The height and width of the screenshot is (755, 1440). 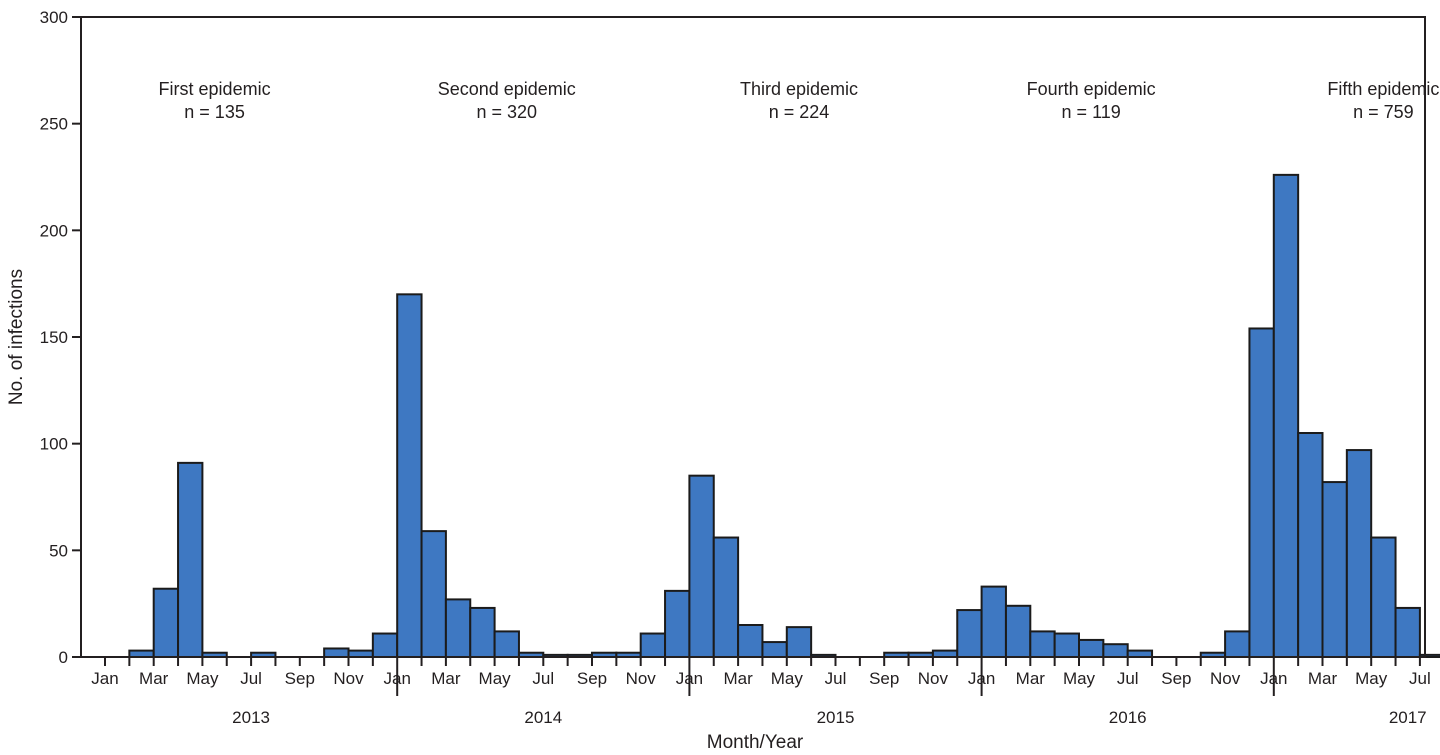 I want to click on year-label: 2014, so click(x=543, y=717).